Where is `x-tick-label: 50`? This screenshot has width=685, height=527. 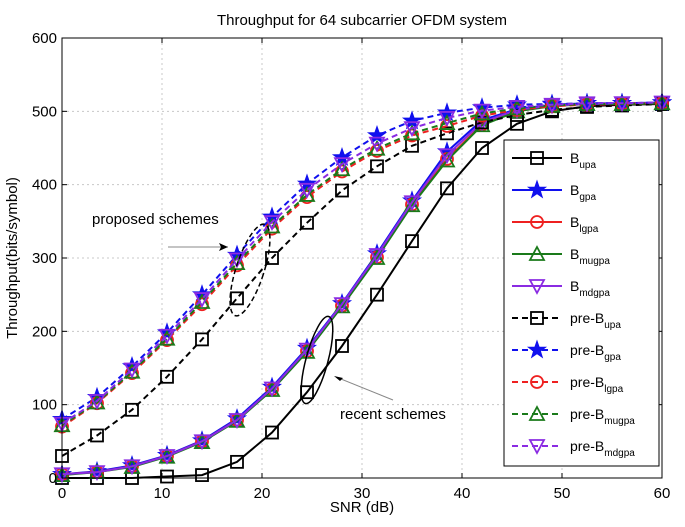 x-tick-label: 50 is located at coordinates (562, 493).